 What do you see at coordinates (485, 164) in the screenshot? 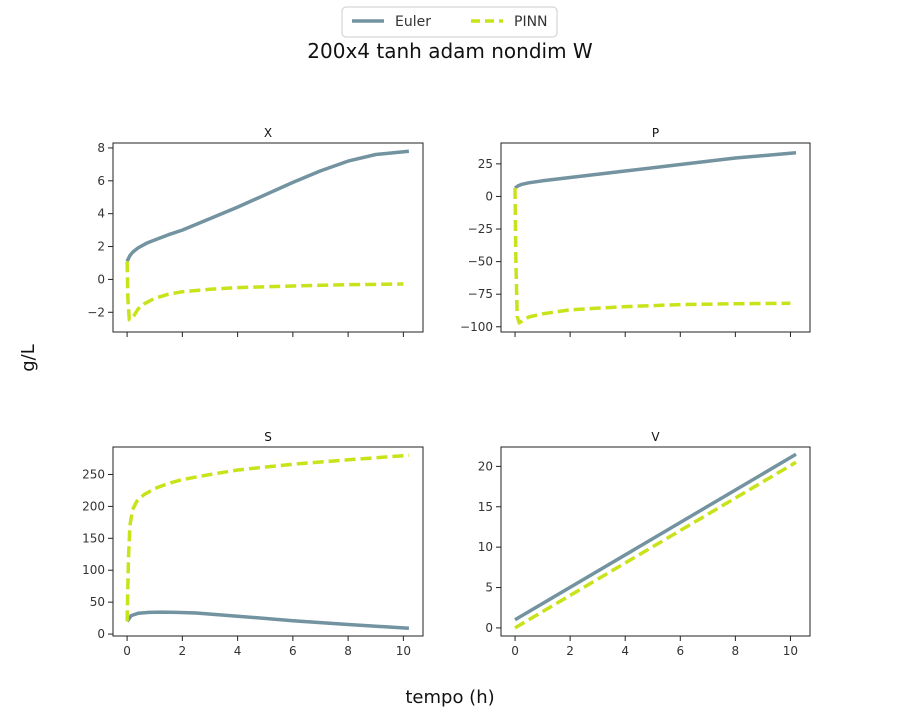
I see `y-tick-label: 25` at bounding box center [485, 164].